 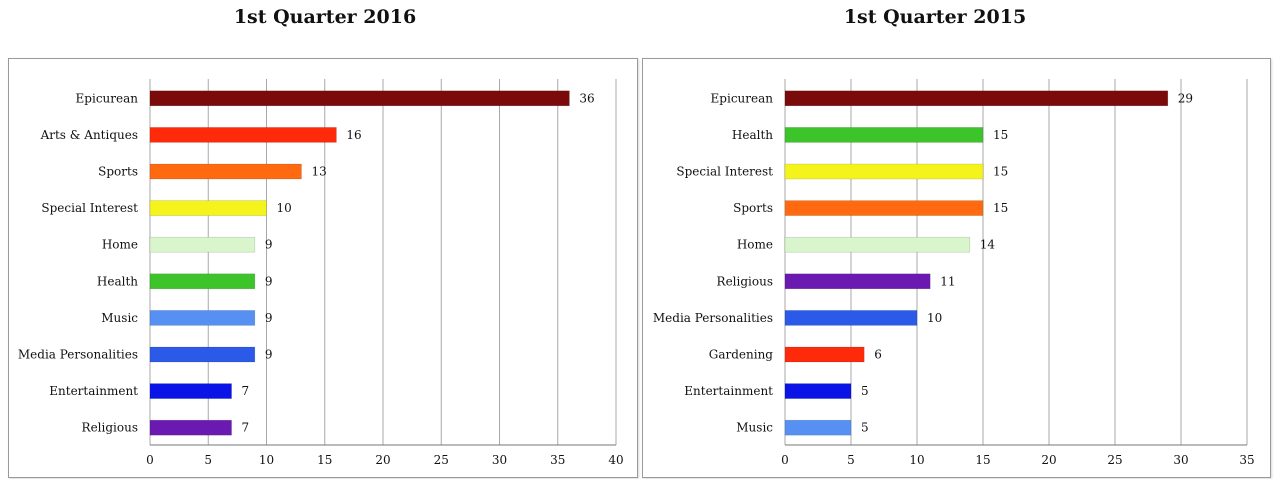 What do you see at coordinates (878, 355) in the screenshot?
I see `data-label: 6` at bounding box center [878, 355].